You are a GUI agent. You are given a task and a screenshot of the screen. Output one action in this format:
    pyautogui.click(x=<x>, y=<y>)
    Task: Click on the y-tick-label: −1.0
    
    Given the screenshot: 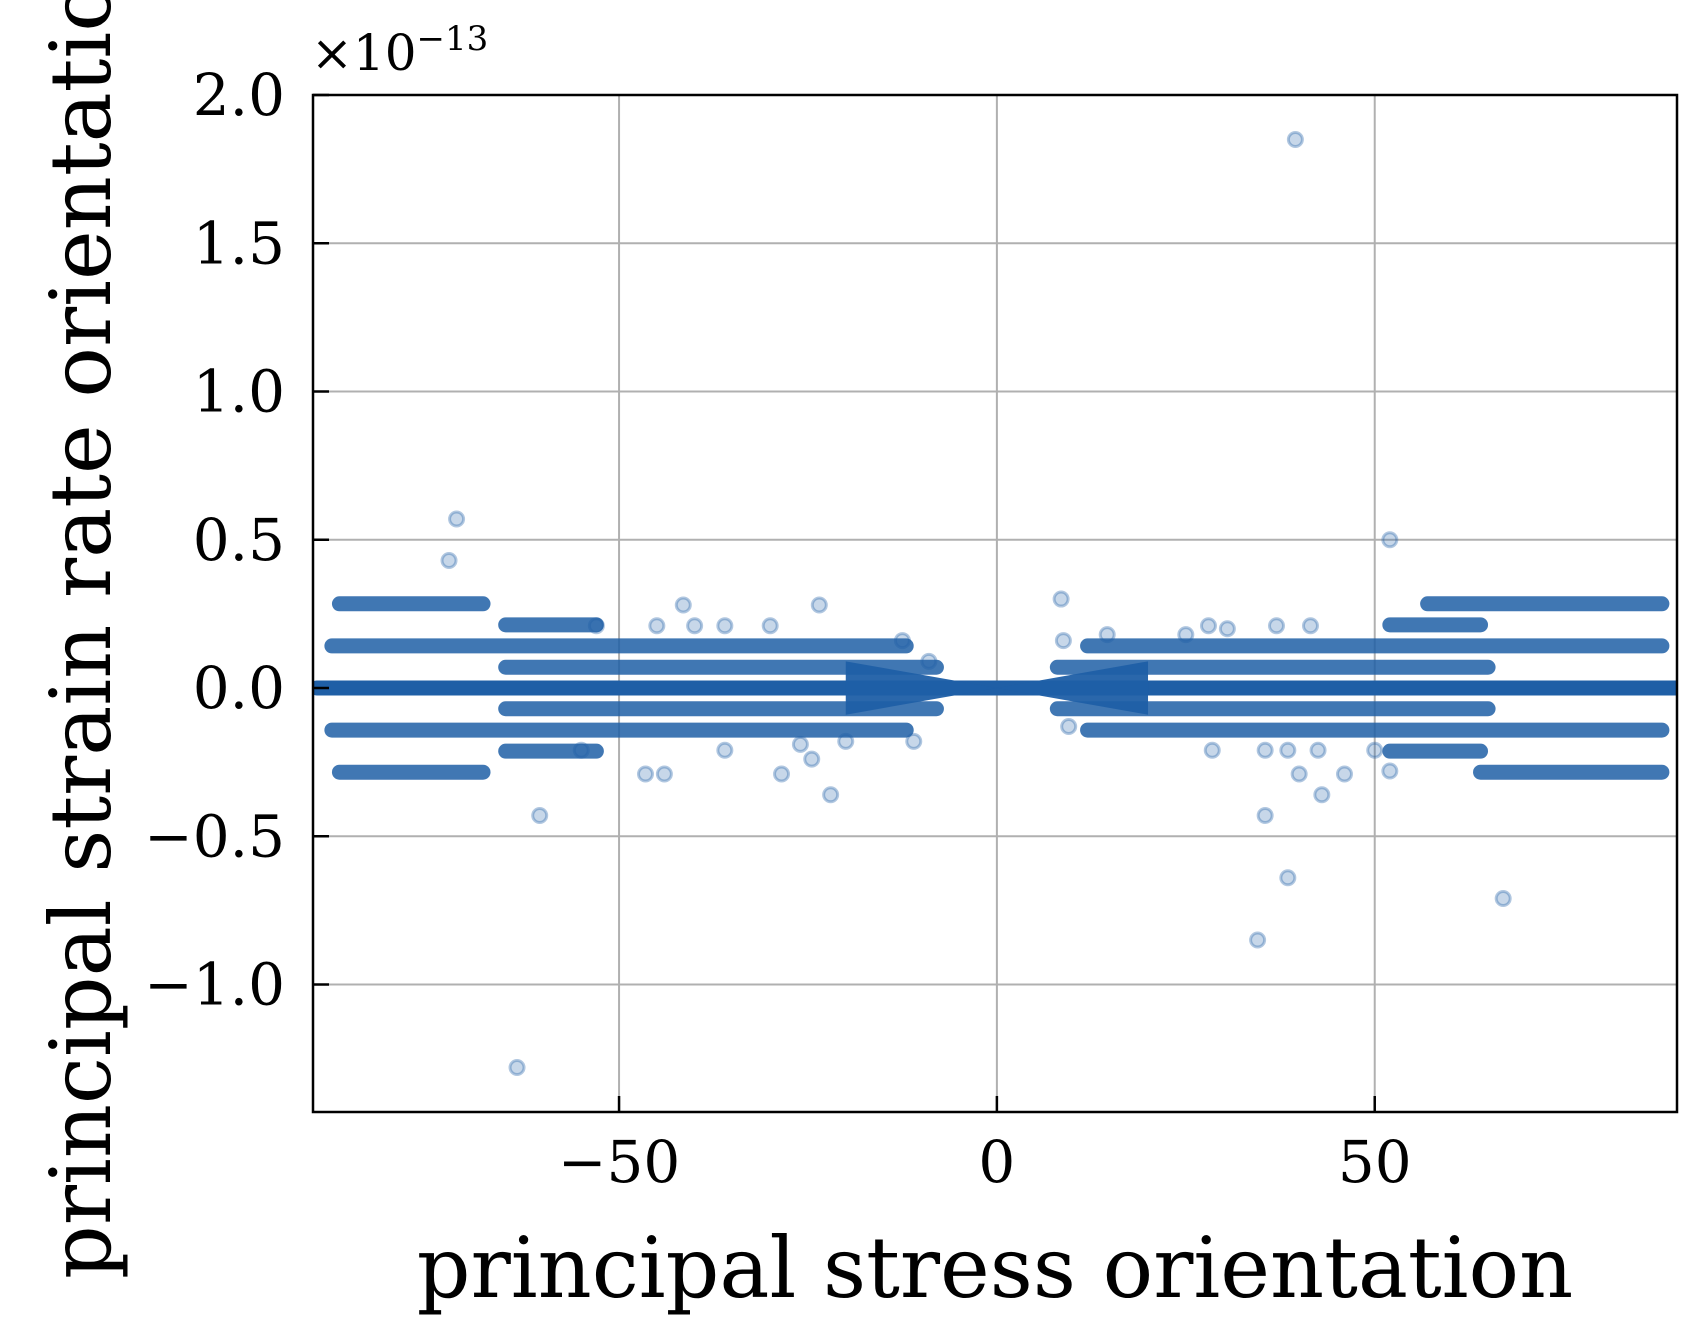 What is the action you would take?
    pyautogui.click(x=214, y=985)
    